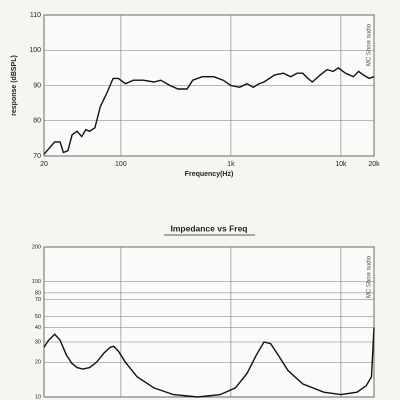  What do you see at coordinates (38, 363) in the screenshot?
I see `y-tick-label: 20` at bounding box center [38, 363].